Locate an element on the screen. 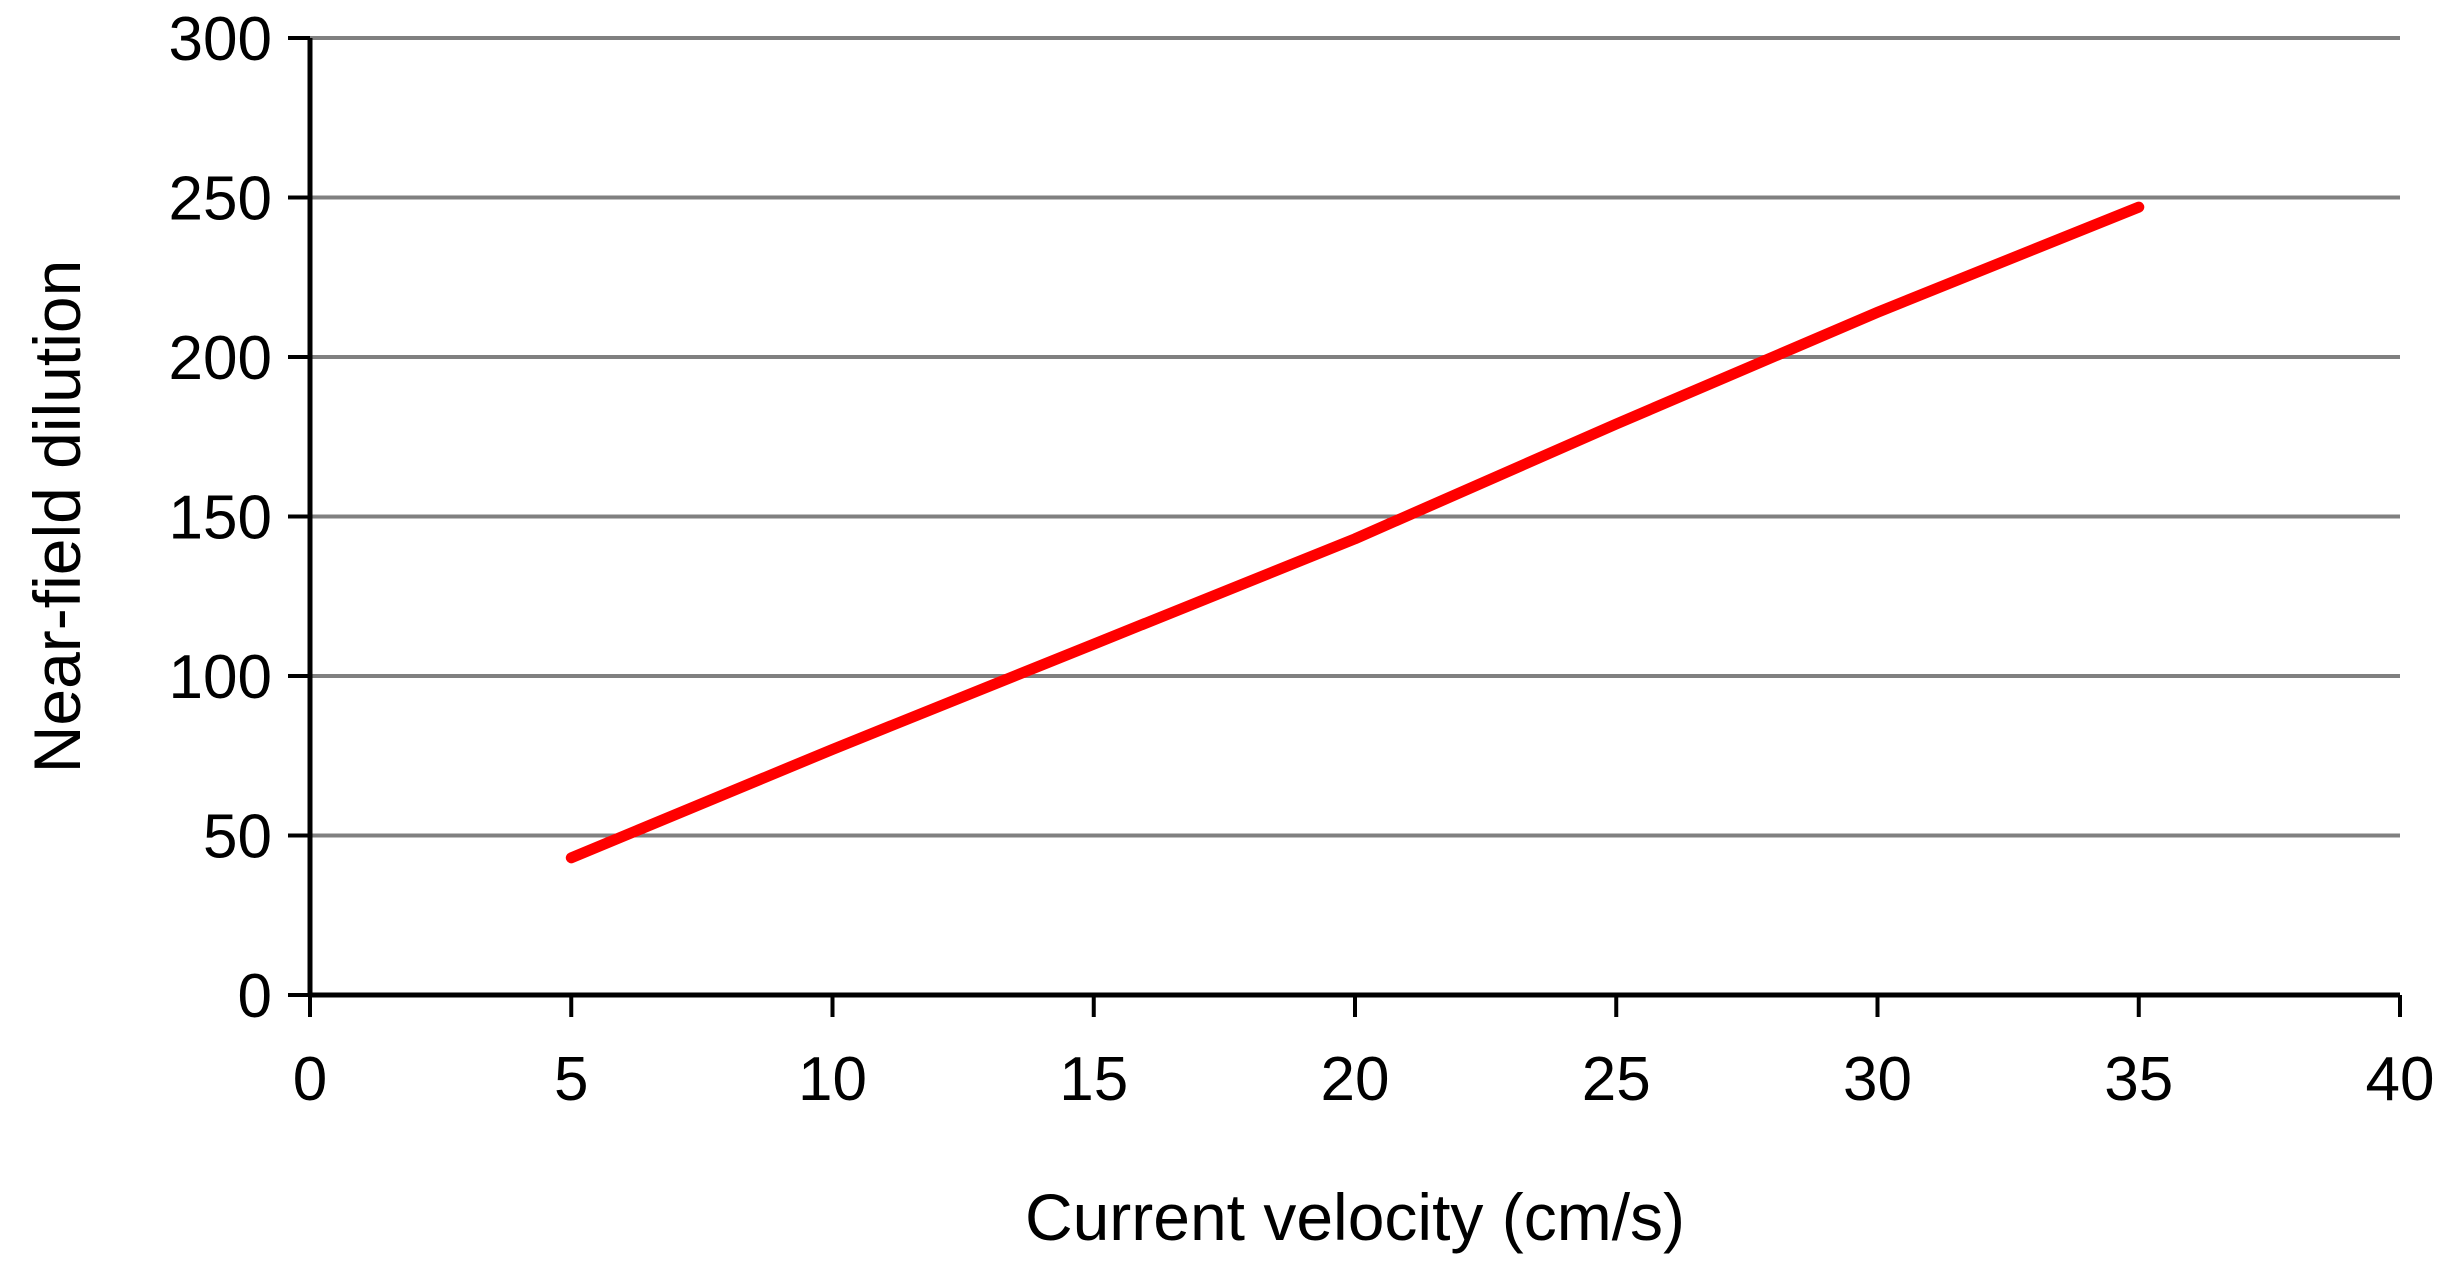 This screenshot has width=2450, height=1268. x-tick-label-35: 35 is located at coordinates (2138, 1079).